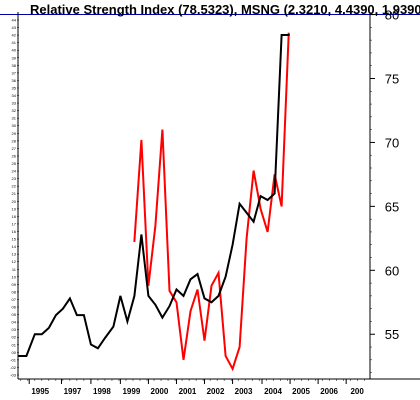 This screenshot has width=420, height=400. What do you see at coordinates (14, 65) in the screenshot?
I see `left-tick-label: 38` at bounding box center [14, 65].